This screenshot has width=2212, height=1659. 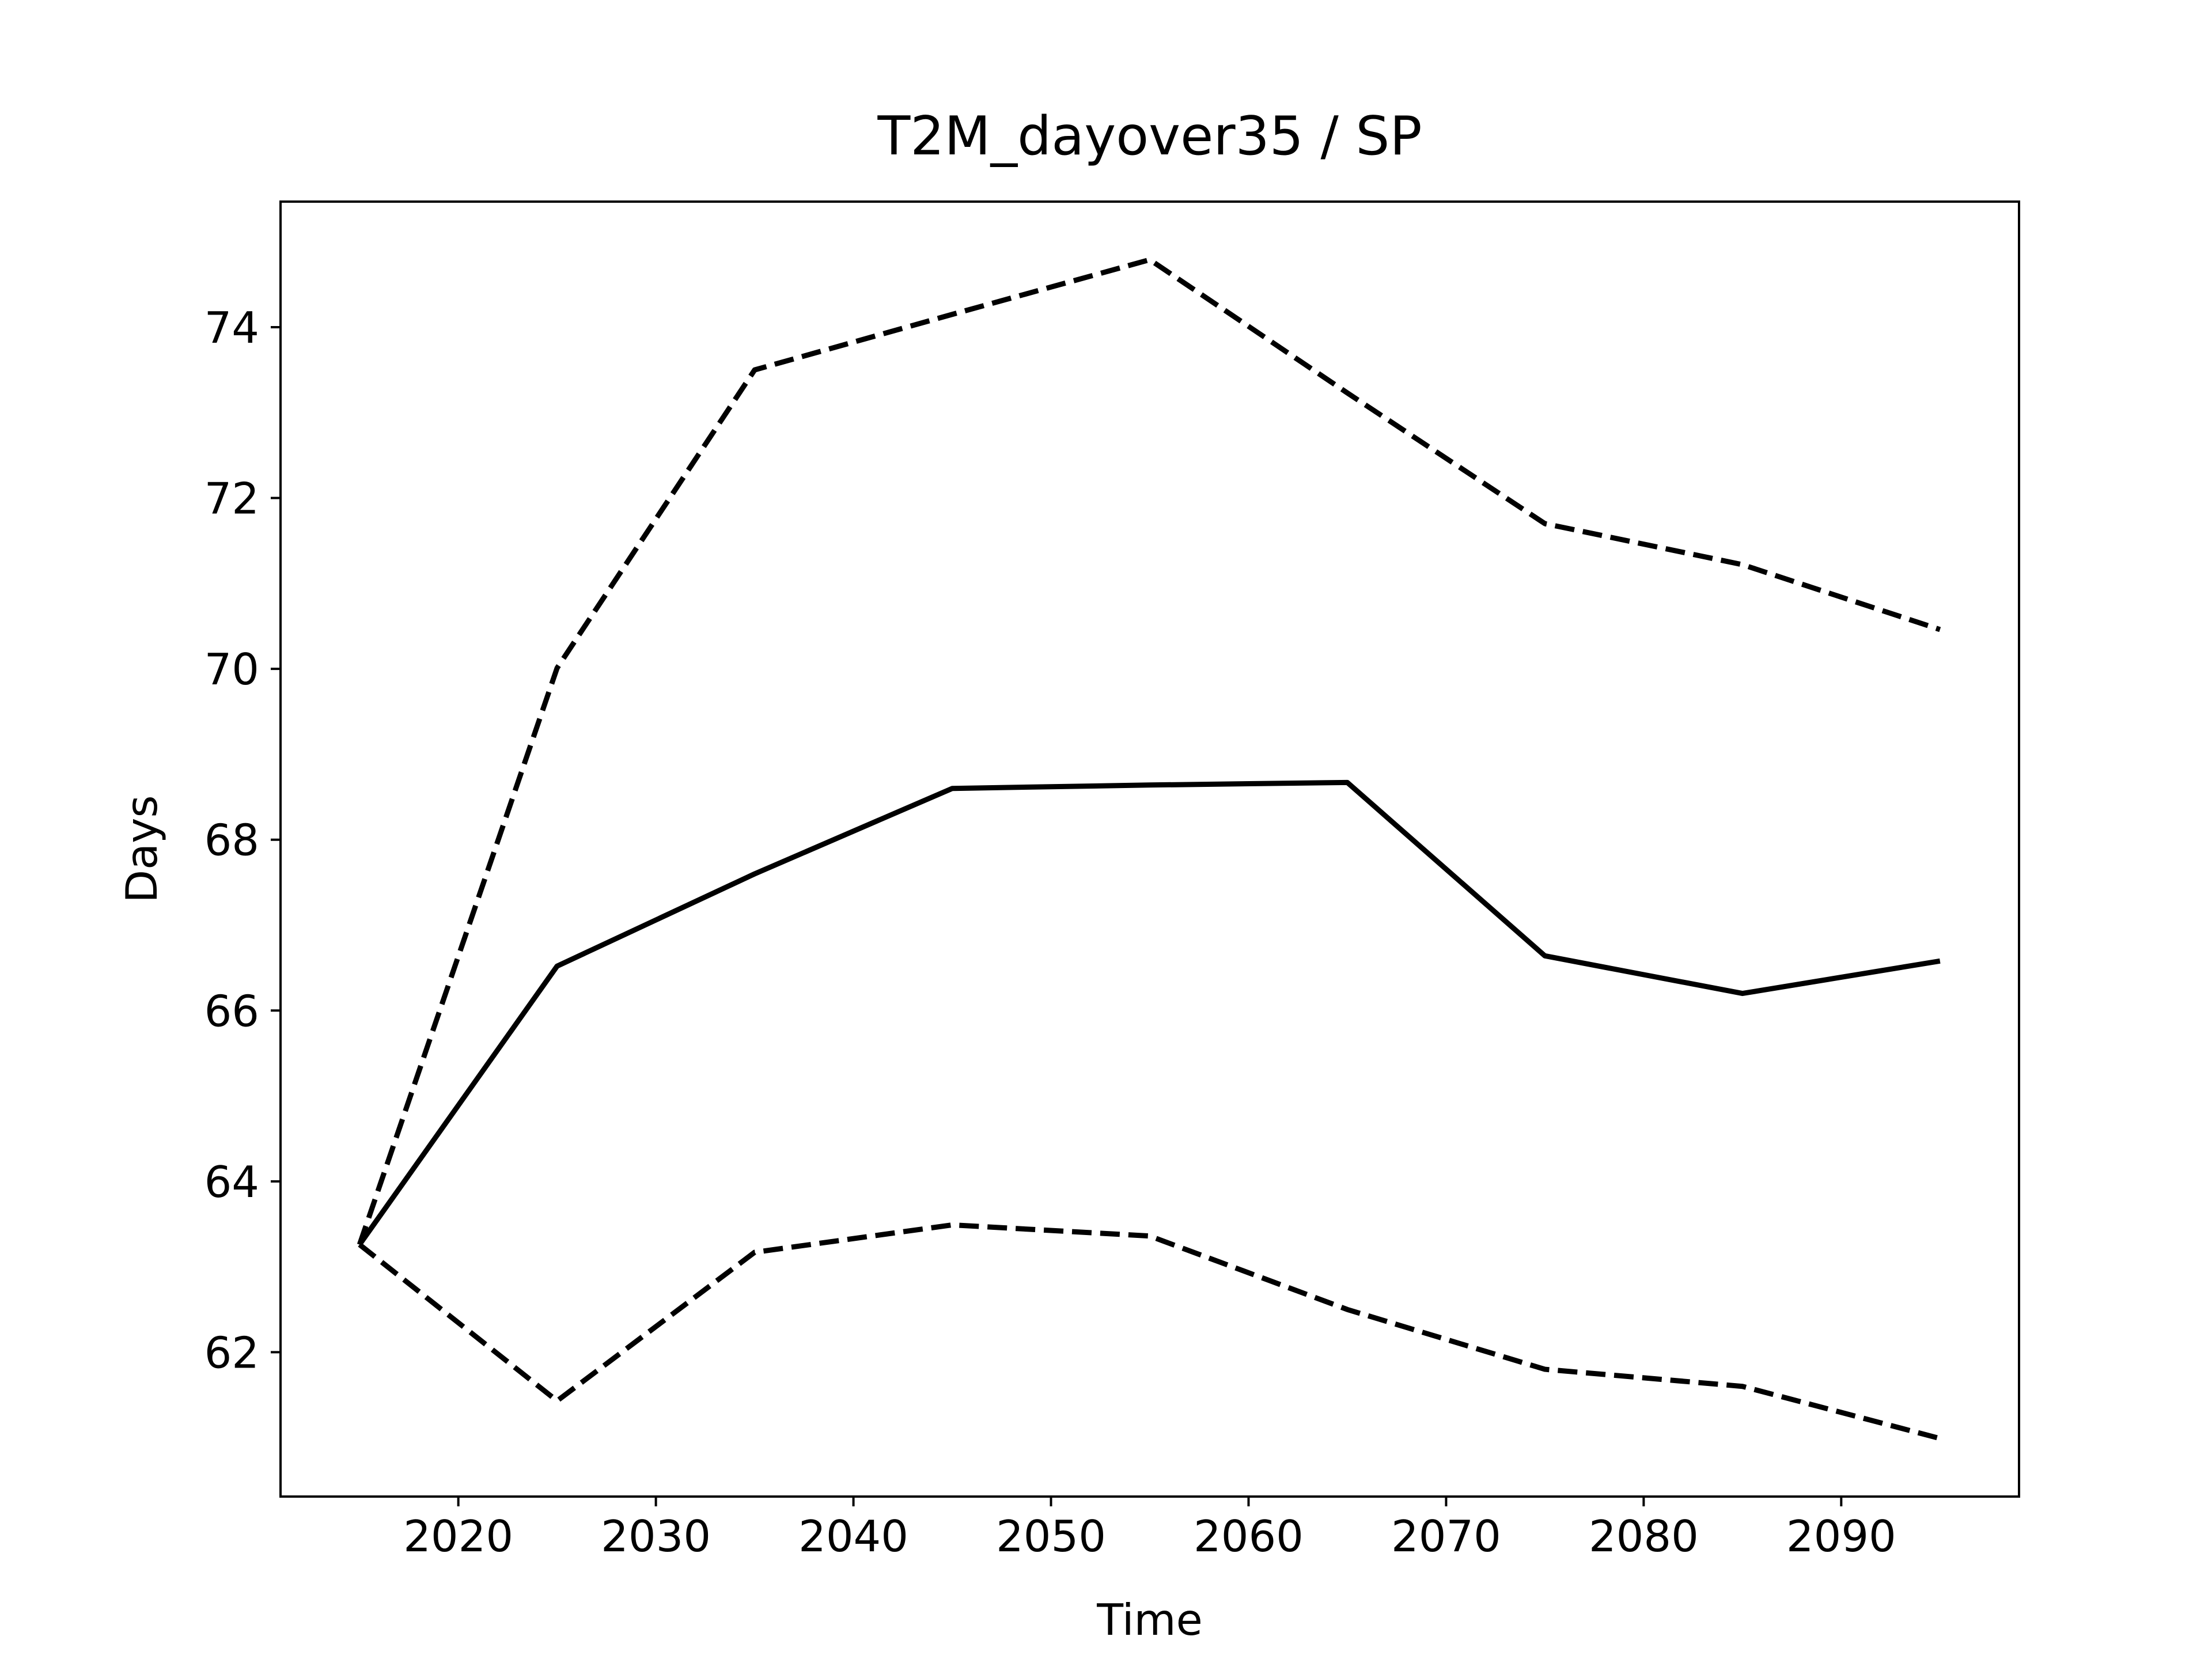 I want to click on x-tick-label: 2030, so click(x=656, y=1536).